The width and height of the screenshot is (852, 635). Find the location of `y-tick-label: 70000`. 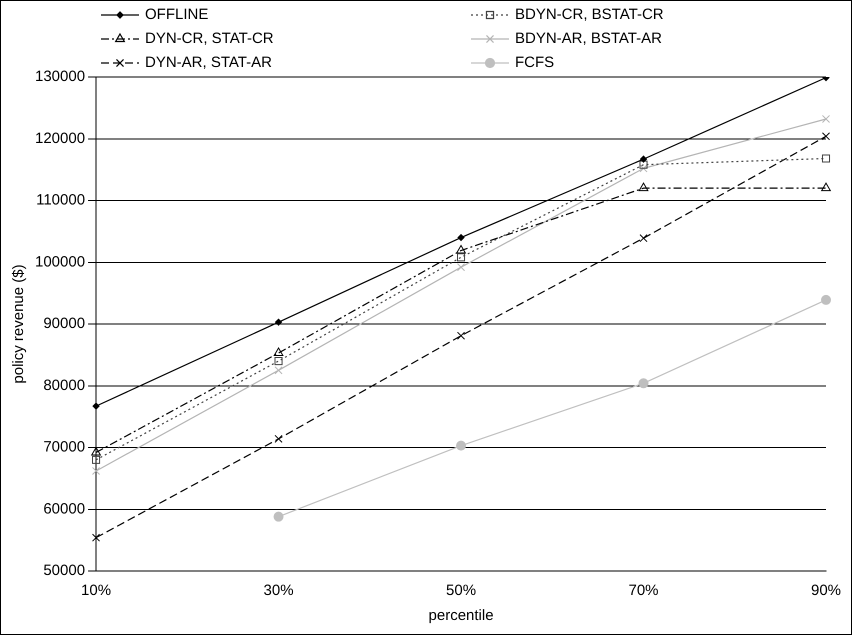

y-tick-label: 70000 is located at coordinates (64, 447).